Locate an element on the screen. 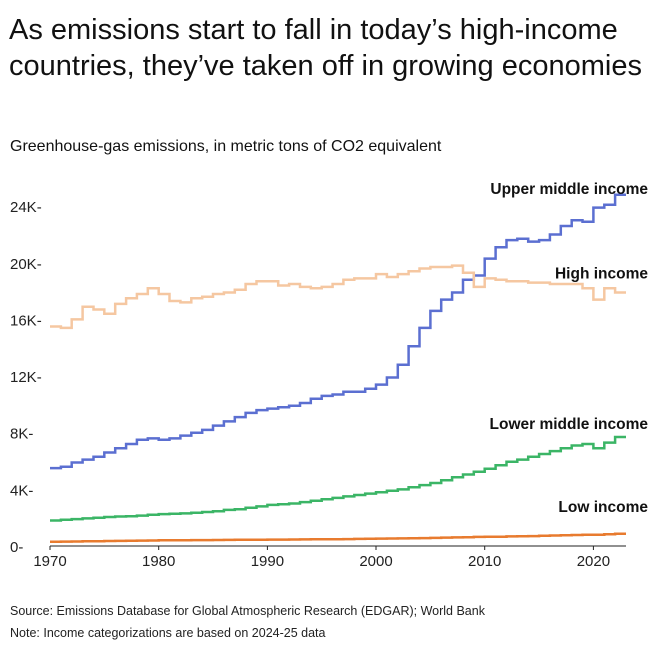 Image resolution: width=658 pixels, height=658 pixels. x-tick-label: 2000 is located at coordinates (375, 561).